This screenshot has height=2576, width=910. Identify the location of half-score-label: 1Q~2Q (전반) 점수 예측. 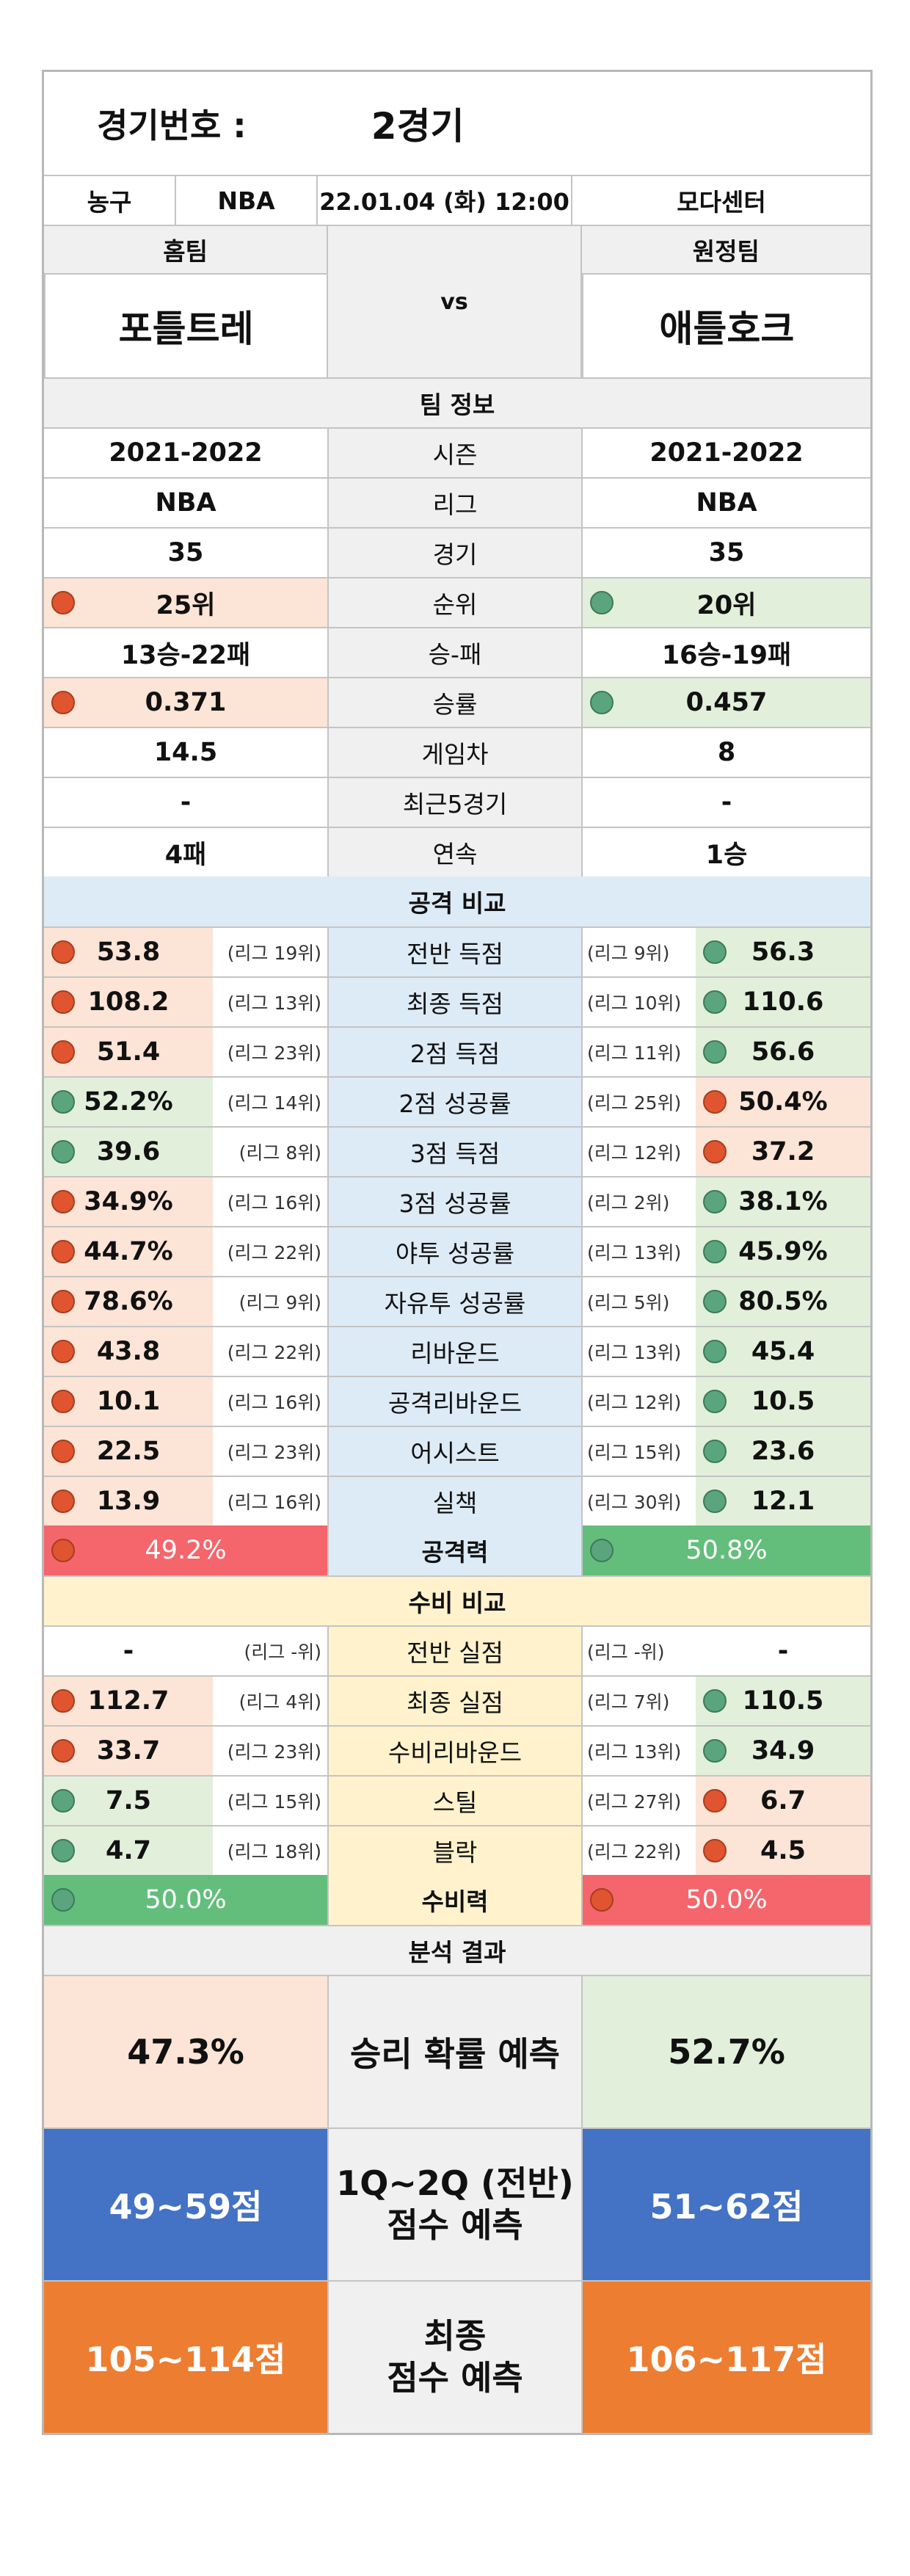
(454, 2205).